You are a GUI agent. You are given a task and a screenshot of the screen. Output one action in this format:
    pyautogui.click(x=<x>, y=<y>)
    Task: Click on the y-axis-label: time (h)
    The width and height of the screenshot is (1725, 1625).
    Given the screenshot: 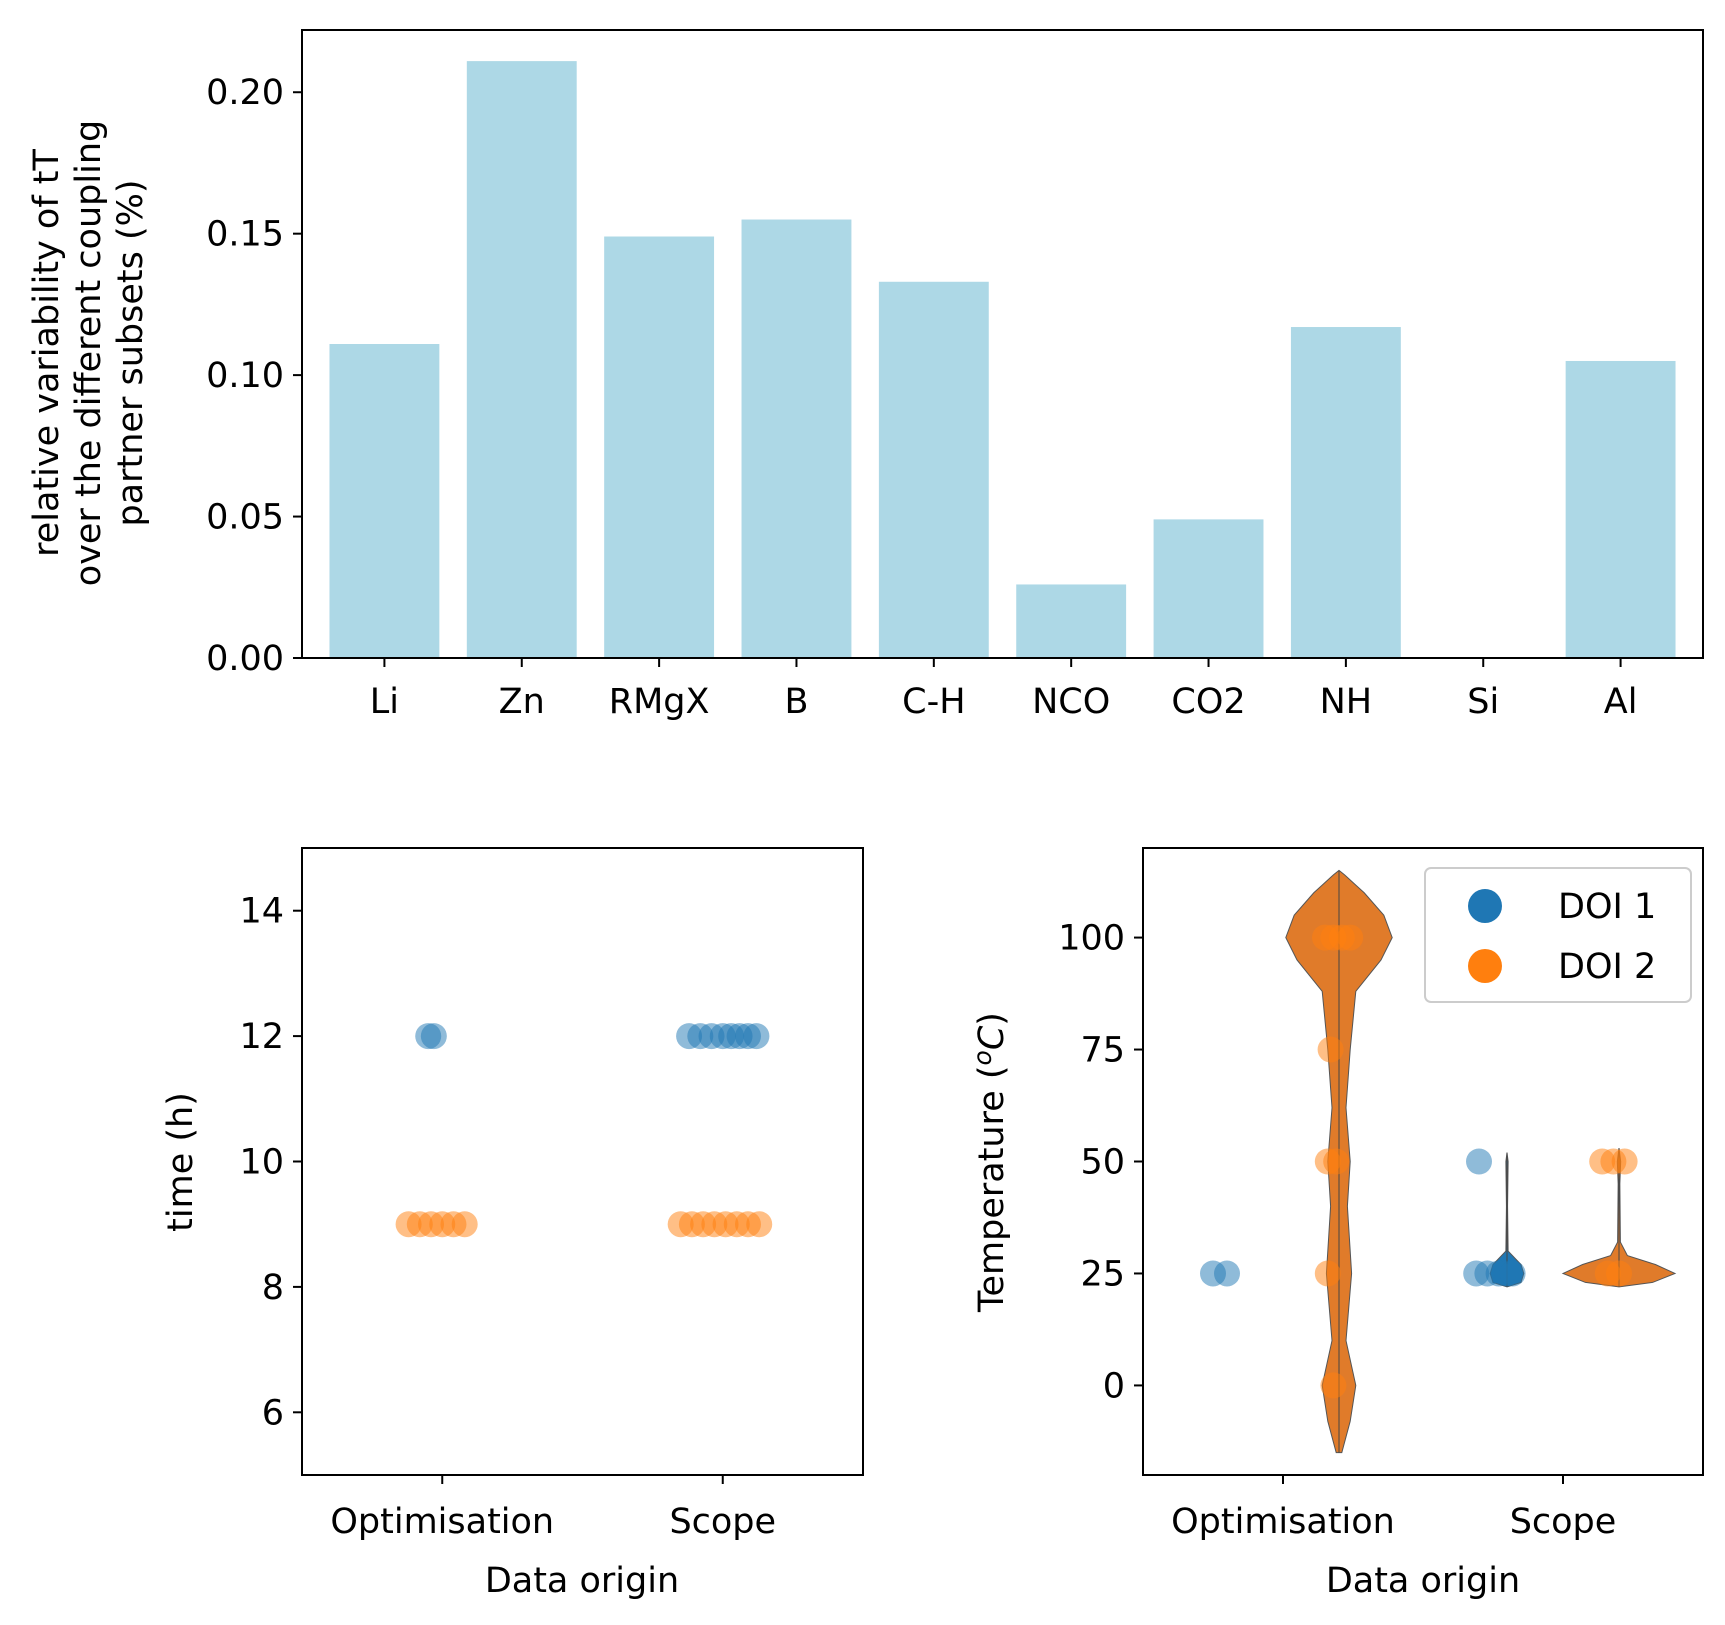 What is the action you would take?
    pyautogui.click(x=181, y=1162)
    